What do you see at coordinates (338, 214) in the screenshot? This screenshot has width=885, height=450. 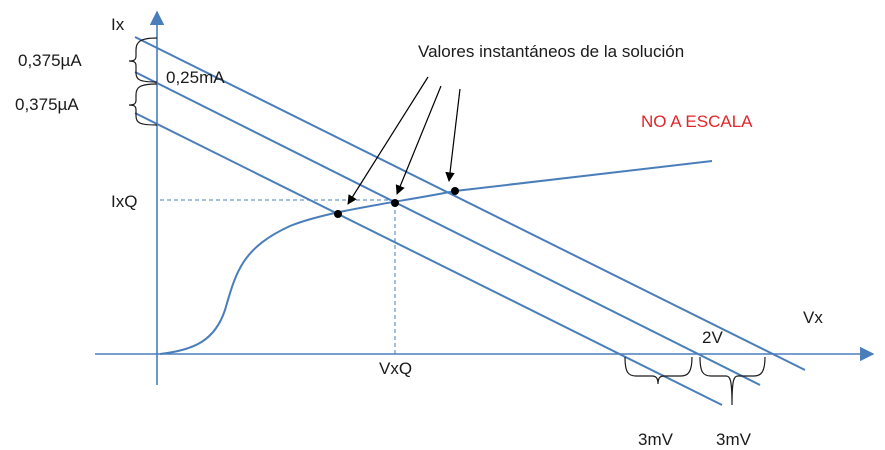 I see `operating-point-lower` at bounding box center [338, 214].